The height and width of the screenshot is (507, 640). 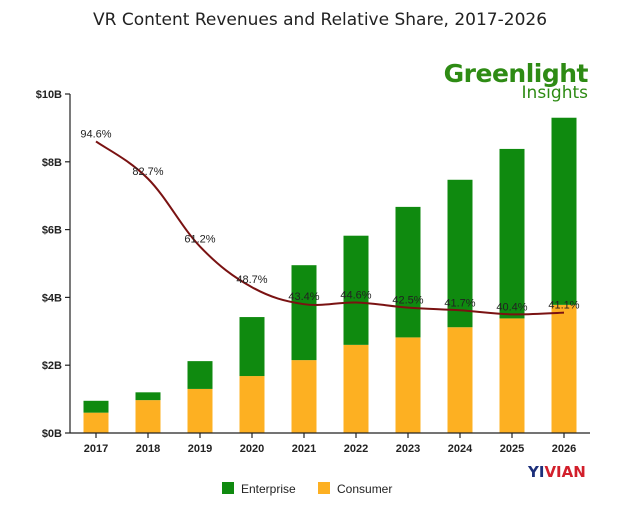 I want to click on watermark-left: YI, so click(x=535, y=472).